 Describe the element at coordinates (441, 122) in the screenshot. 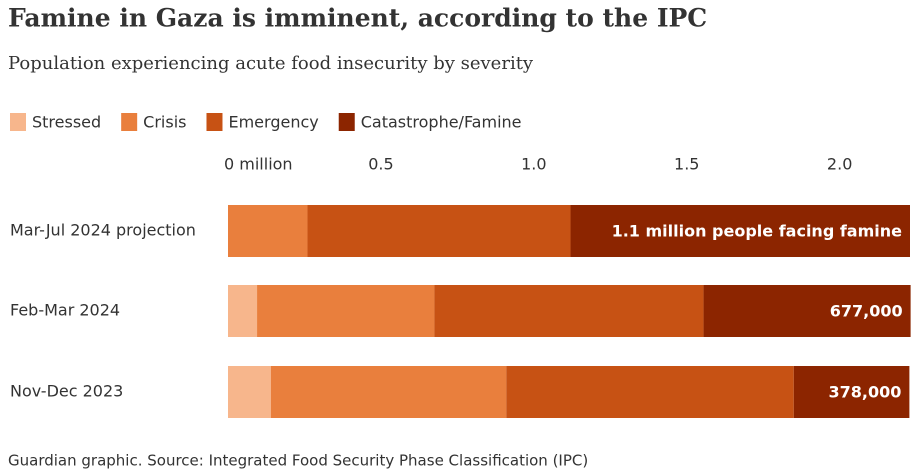

I see `legend-label: Catastrophe/Famine` at that location.